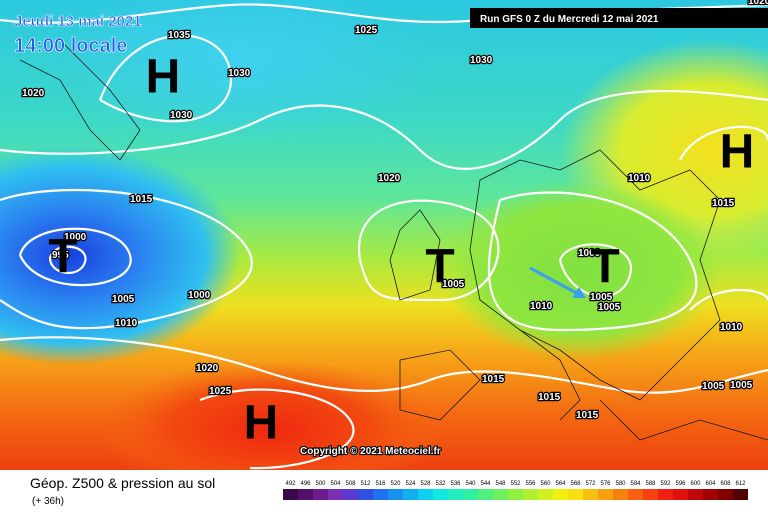  I want to click on legend-label: 568, so click(575, 484).